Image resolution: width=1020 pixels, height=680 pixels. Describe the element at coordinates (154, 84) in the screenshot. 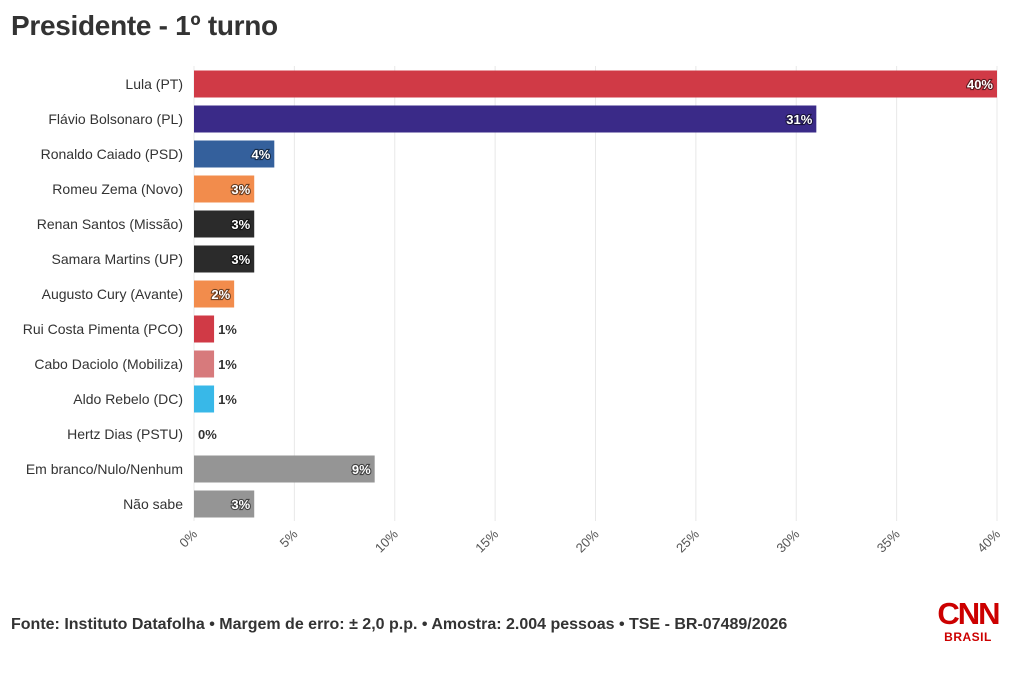

I see `category-label: Lula (PT)` at that location.